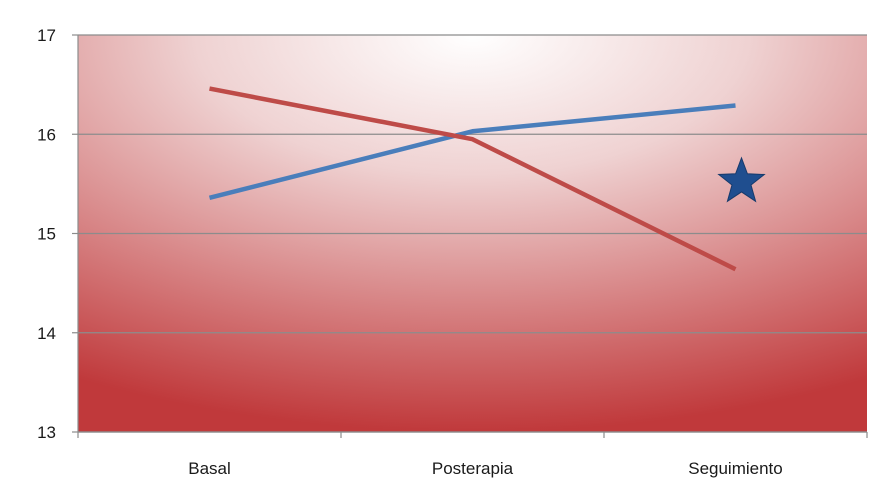 The image size is (884, 500). What do you see at coordinates (735, 468) in the screenshot?
I see `x-tick-label: Seguimiento` at bounding box center [735, 468].